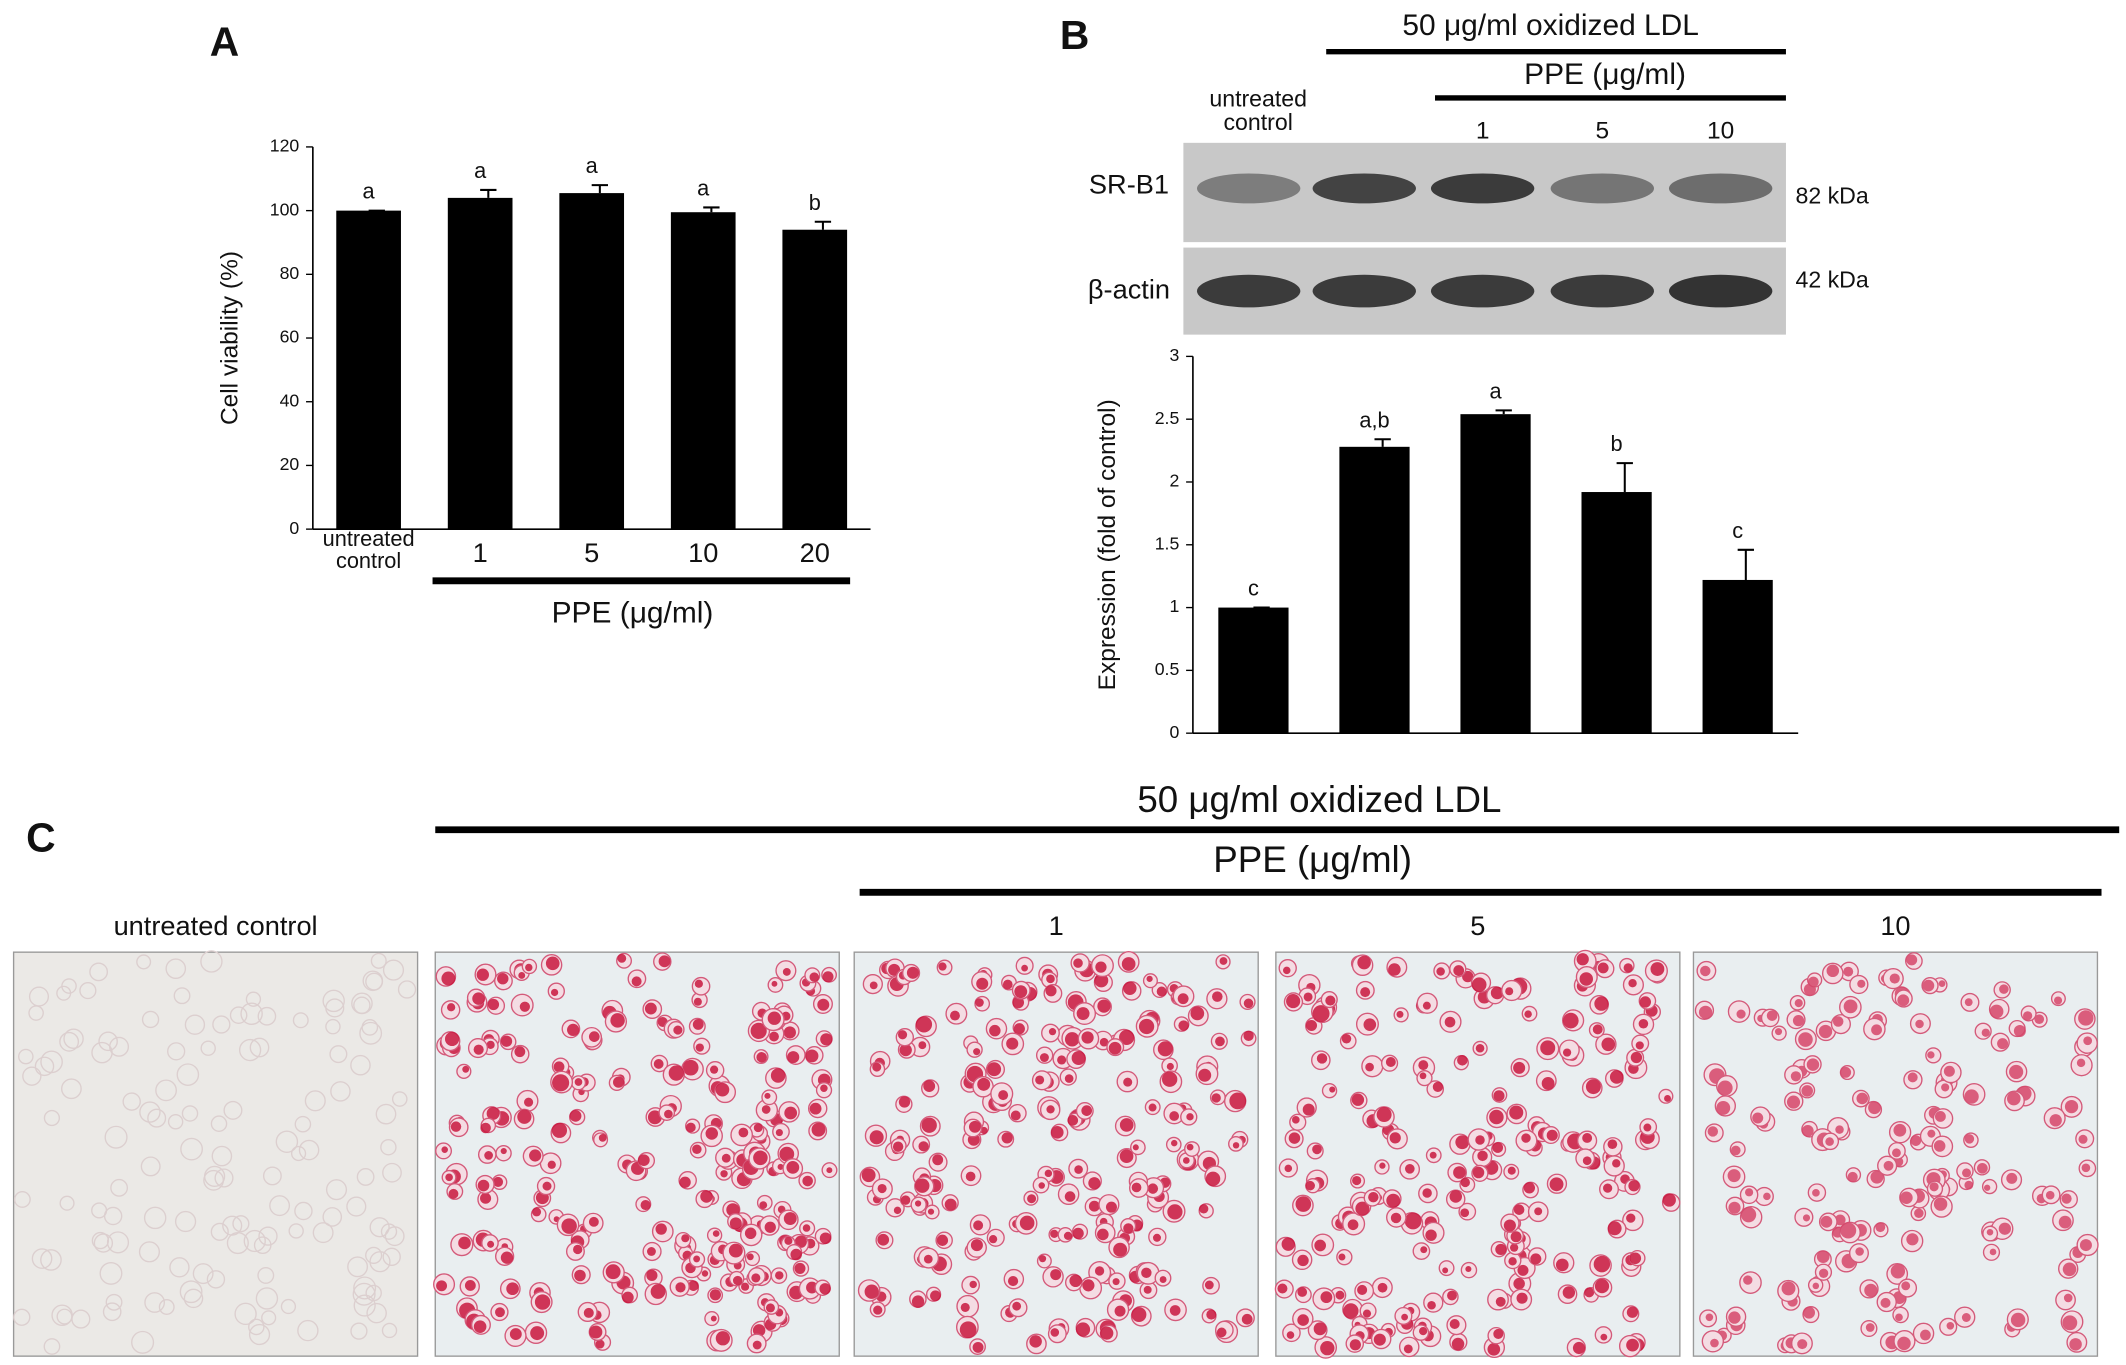  What do you see at coordinates (1495, 574) in the screenshot?
I see `bar` at bounding box center [1495, 574].